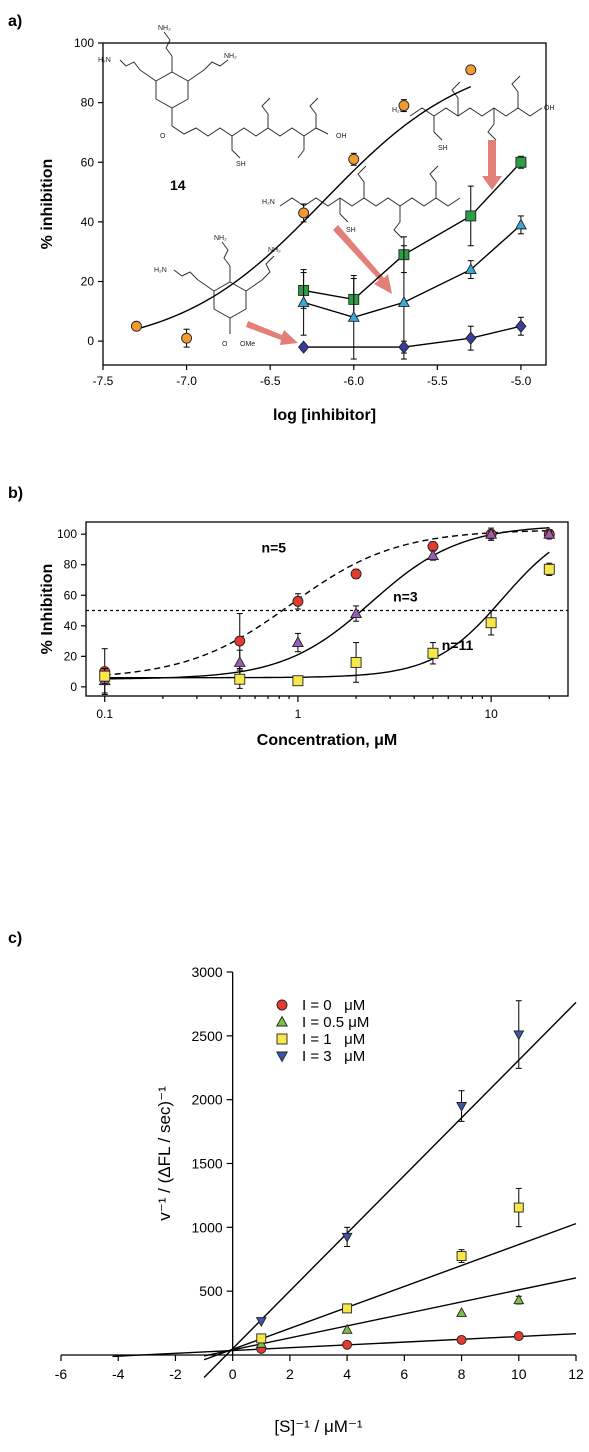 Image resolution: width=589 pixels, height=1452 pixels. What do you see at coordinates (207, 1036) in the screenshot?
I see `y-tick-label: 2500` at bounding box center [207, 1036].